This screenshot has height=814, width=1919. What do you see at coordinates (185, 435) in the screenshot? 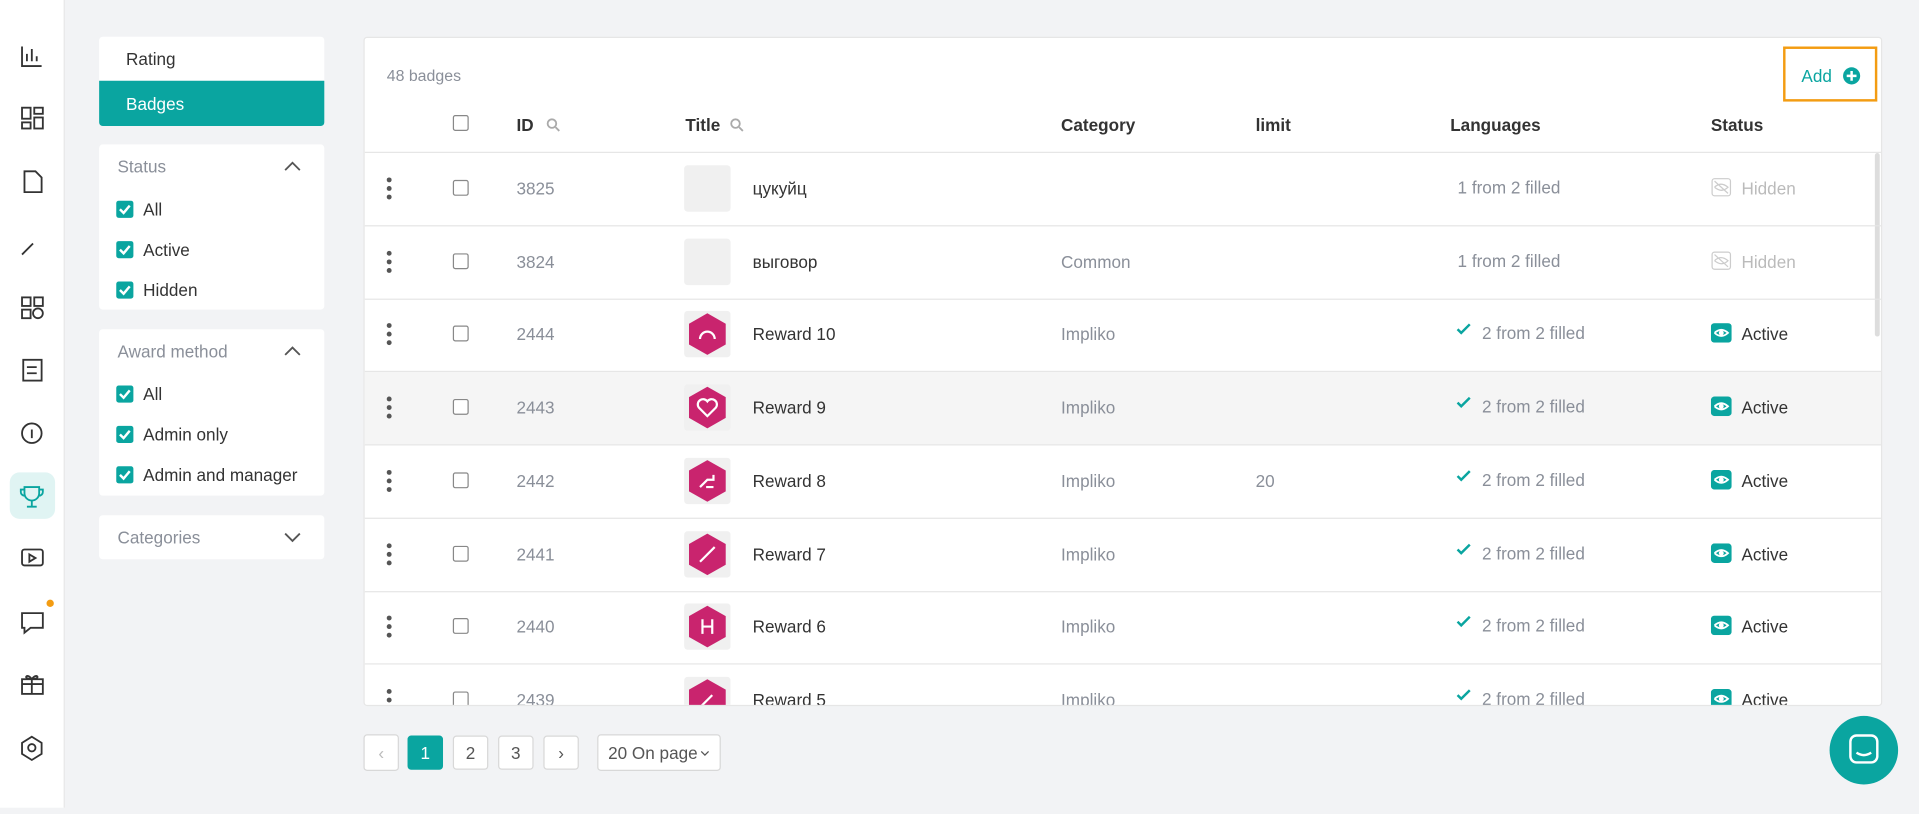
I see `option-label: Admin only` at bounding box center [185, 435].